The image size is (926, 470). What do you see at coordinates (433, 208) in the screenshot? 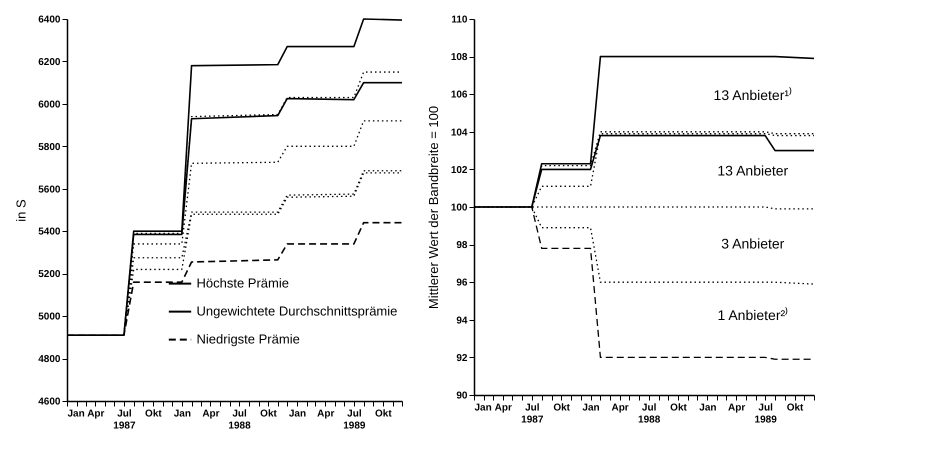
I see `y-axis-title: Mittlerer Wert der Bandbreite = 100` at bounding box center [433, 208].